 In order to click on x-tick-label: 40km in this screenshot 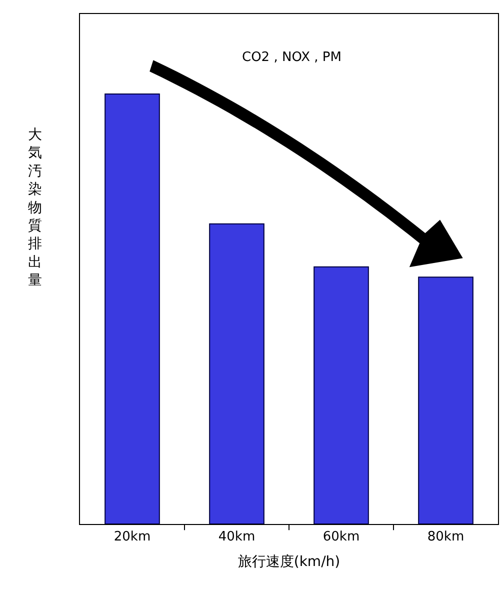, I will do `click(237, 537)`.